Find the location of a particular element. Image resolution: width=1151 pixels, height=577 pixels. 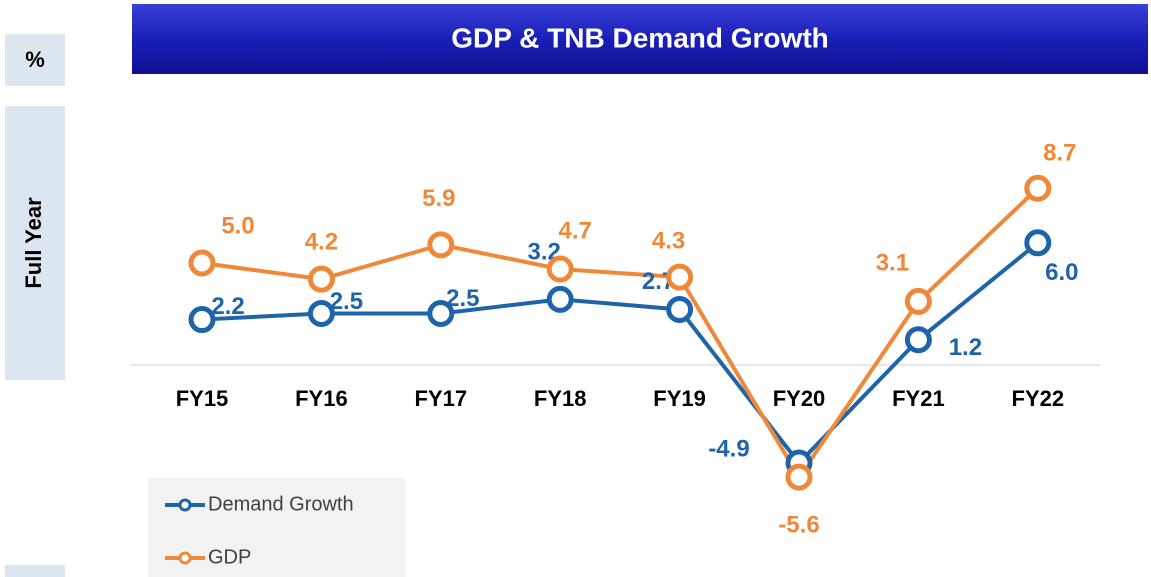

x-tick-label: FY18 is located at coordinates (560, 398).